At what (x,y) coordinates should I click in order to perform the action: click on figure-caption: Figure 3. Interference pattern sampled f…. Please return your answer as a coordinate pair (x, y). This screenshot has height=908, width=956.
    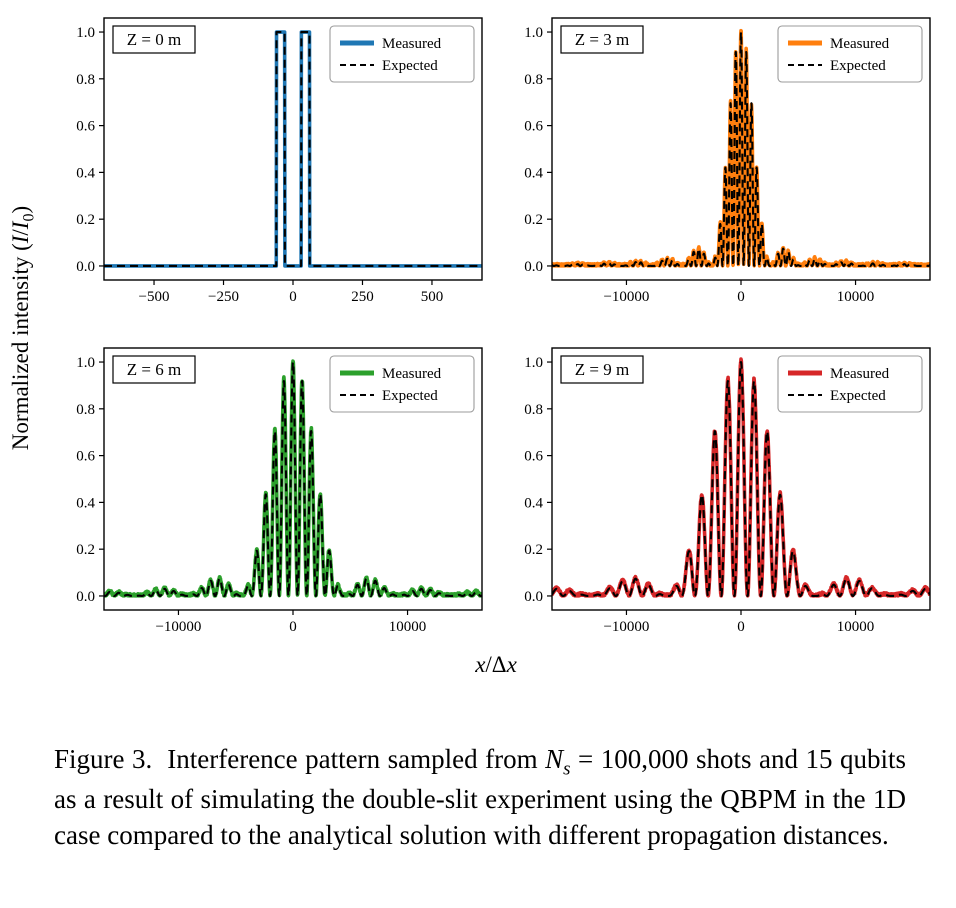
    Looking at the image, I should click on (480, 798).